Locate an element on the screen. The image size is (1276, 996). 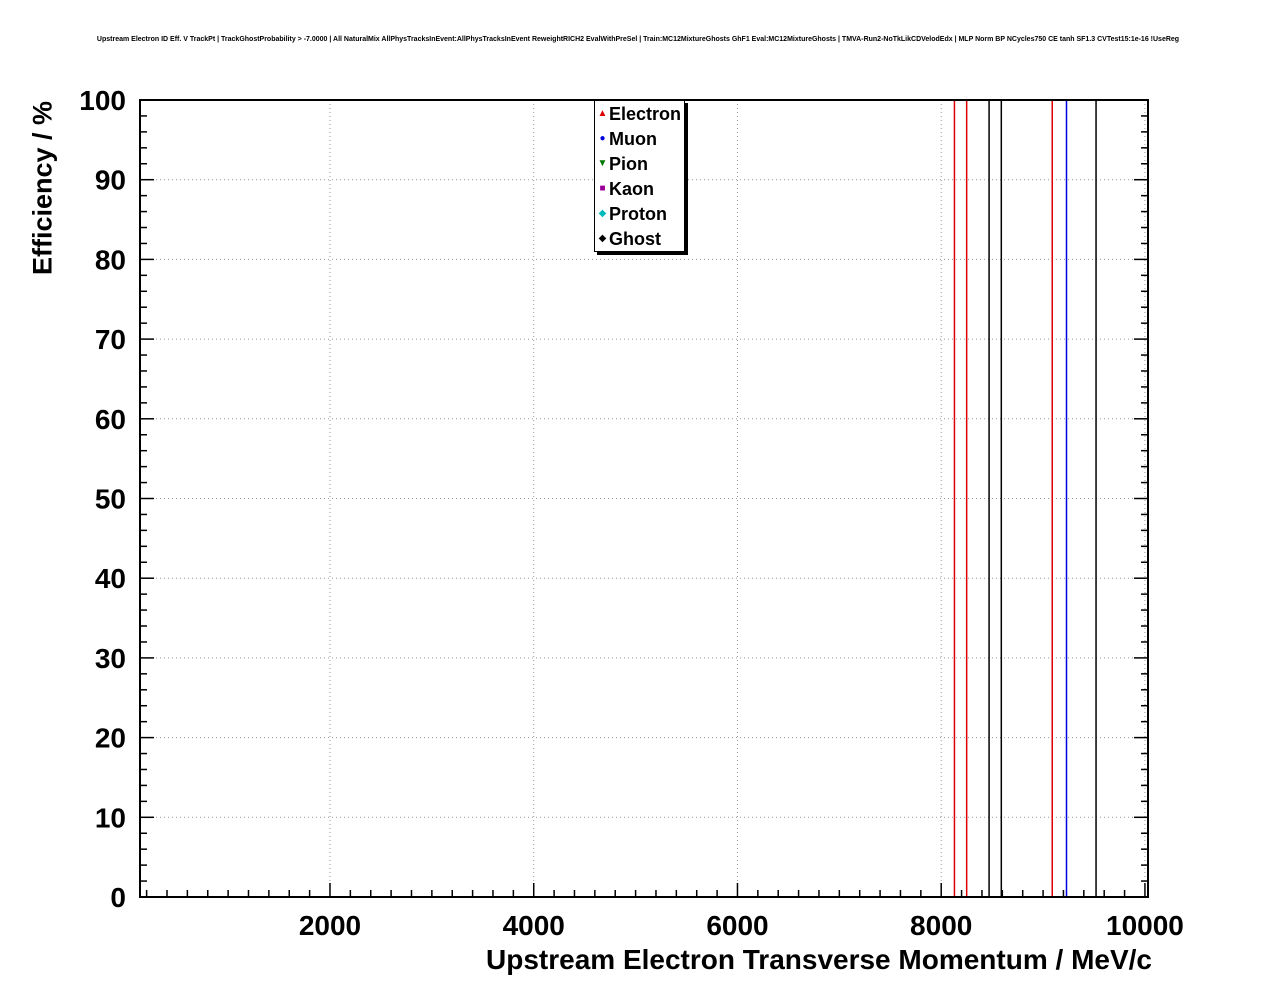
y-tick-label: 70 is located at coordinates (110, 339).